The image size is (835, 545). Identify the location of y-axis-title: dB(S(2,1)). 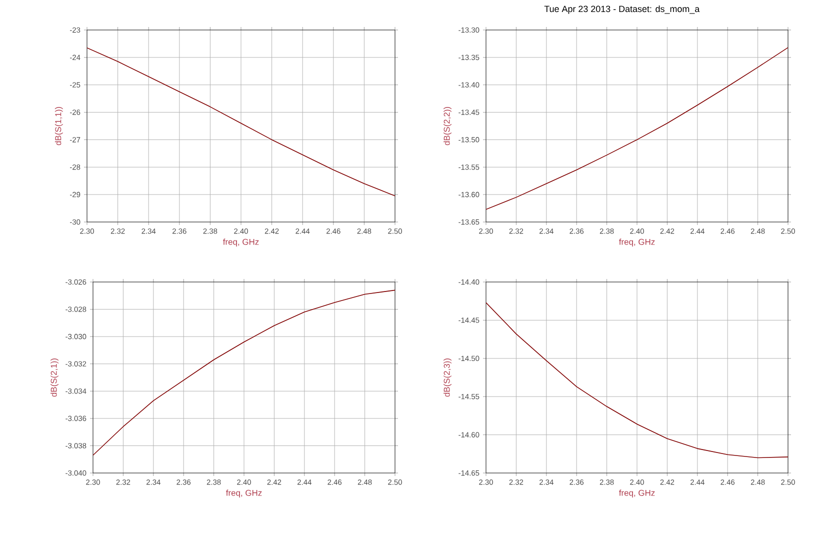
(54, 377).